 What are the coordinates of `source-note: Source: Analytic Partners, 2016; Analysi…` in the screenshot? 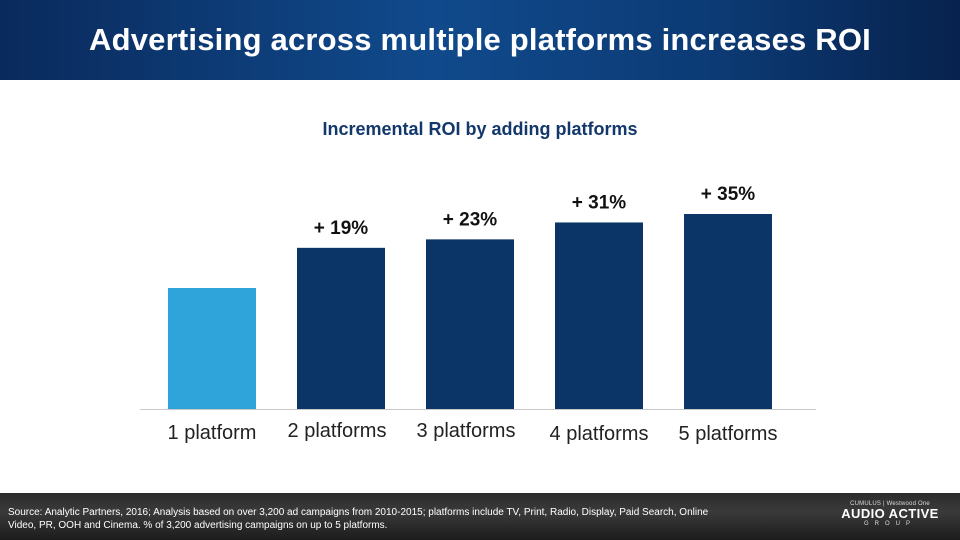 It's located at (358, 519).